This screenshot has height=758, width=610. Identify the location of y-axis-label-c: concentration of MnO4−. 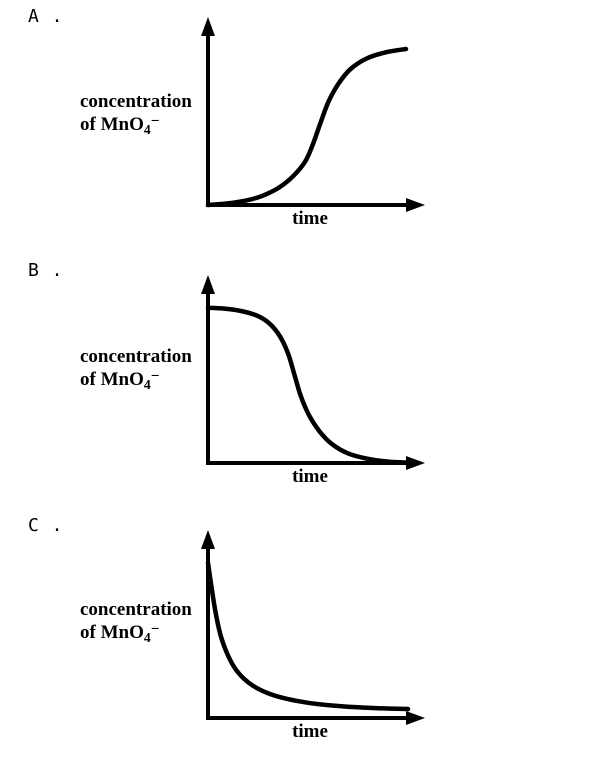
(144, 621).